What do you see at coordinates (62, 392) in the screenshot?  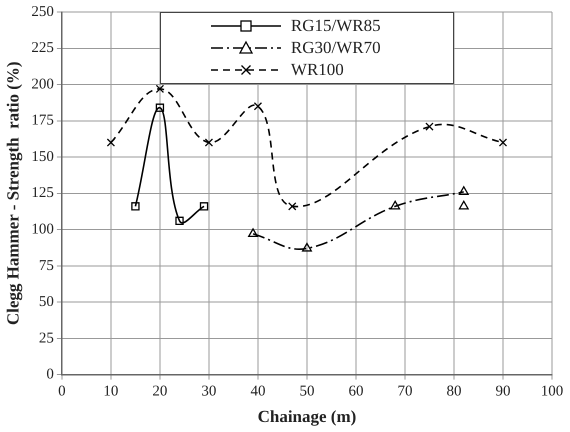 I see `x-tick-label: 0` at bounding box center [62, 392].